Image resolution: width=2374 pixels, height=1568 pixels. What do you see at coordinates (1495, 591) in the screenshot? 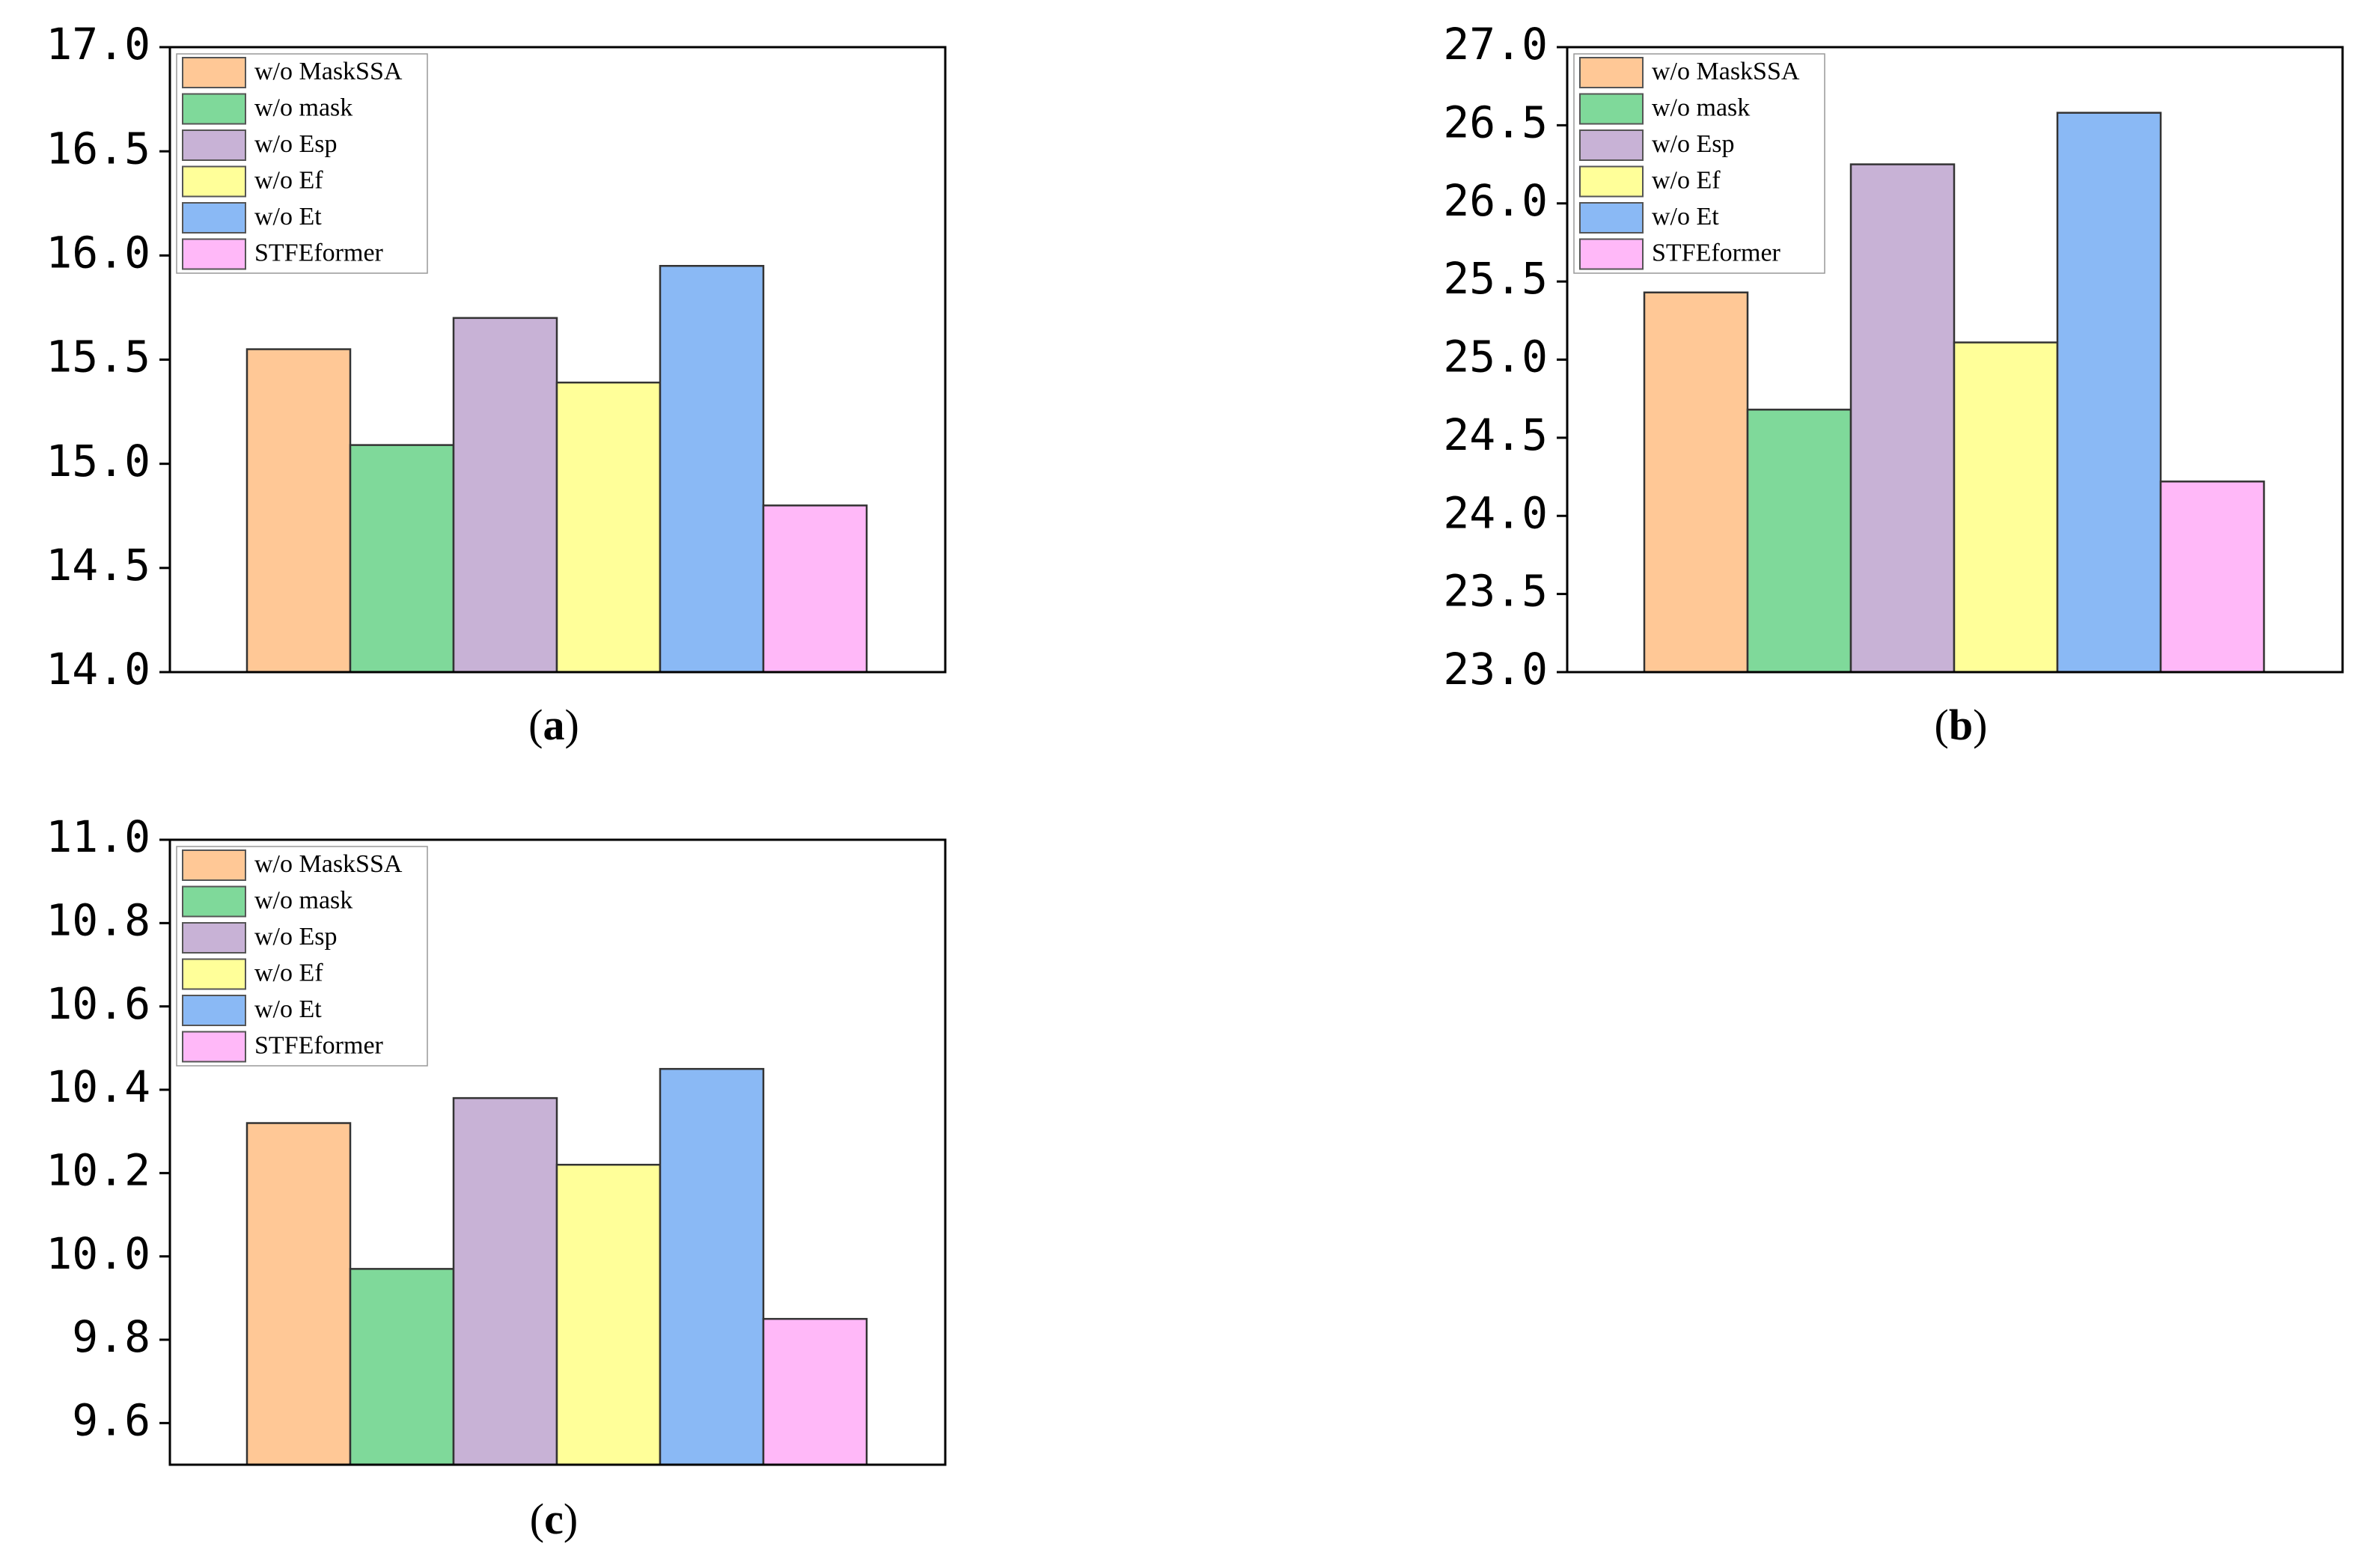
I see `y-tick-label: 23.5` at bounding box center [1495, 591].